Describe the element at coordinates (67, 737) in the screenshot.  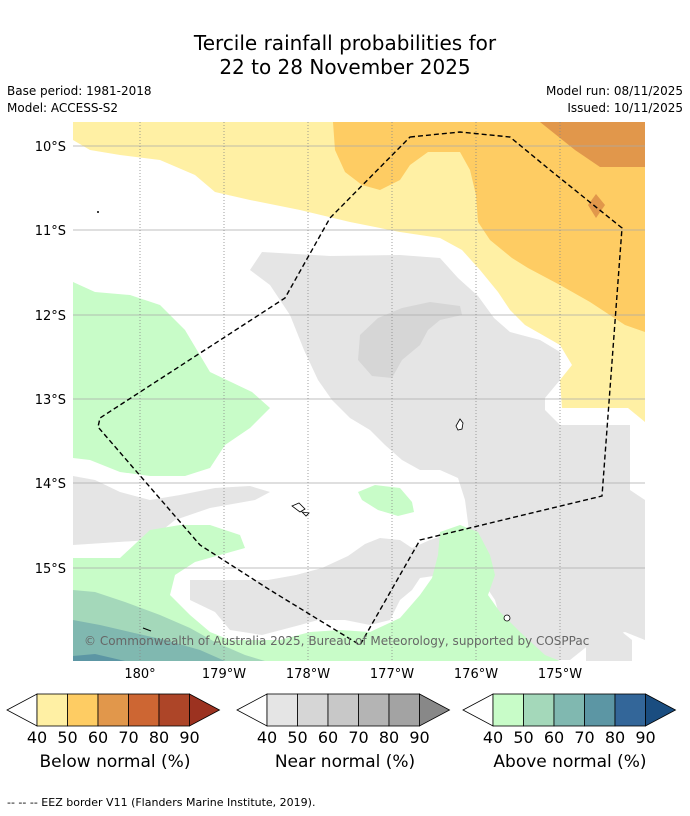
I see `below-normal-colorbar-tick: 50` at that location.